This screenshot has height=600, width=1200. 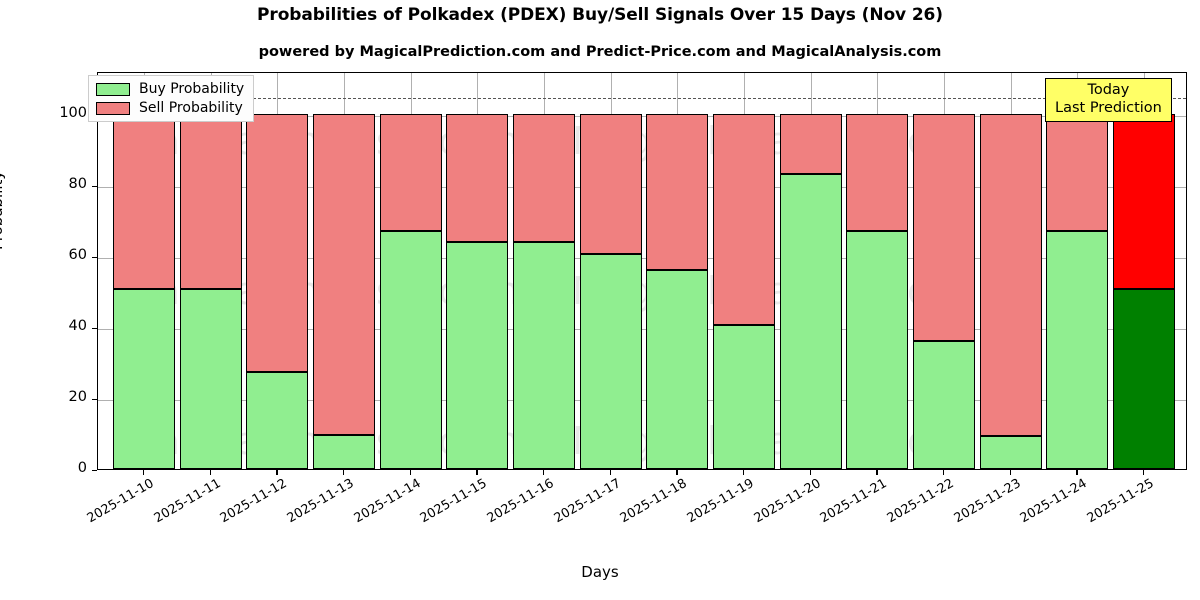 I want to click on legend-label-sell: Sell Probability, so click(x=191, y=108).